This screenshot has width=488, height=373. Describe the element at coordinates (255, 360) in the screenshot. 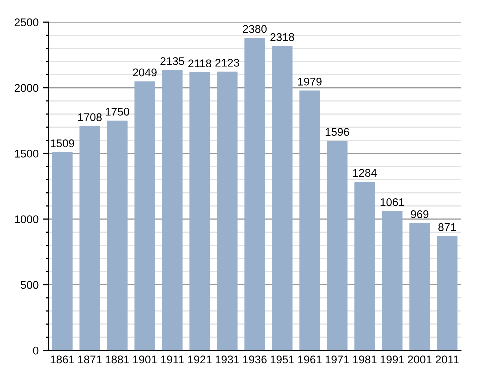

I see `x-tick-label: 1936` at that location.